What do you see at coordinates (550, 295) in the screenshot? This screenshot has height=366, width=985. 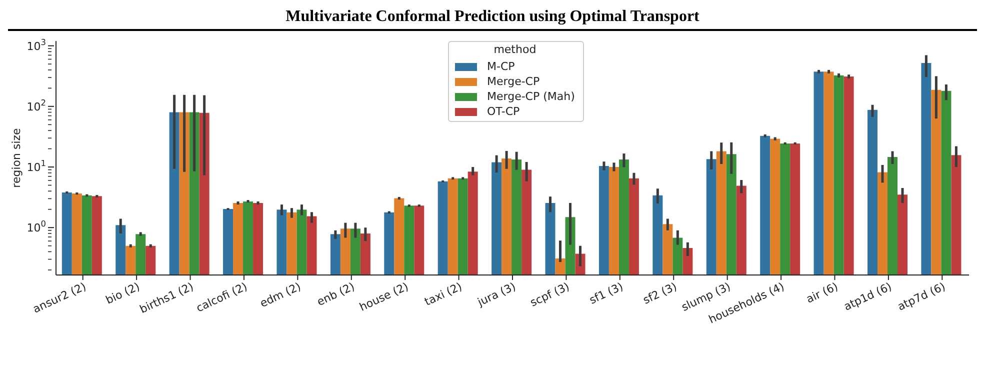 I see `x-tick-label: scpf (3)` at bounding box center [550, 295].